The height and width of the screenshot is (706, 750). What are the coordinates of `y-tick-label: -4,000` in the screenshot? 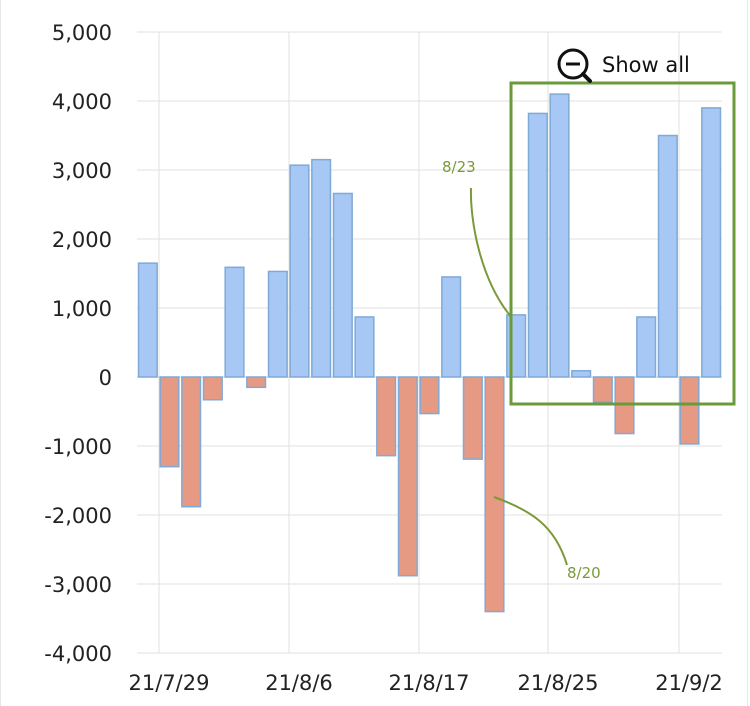 It's located at (78, 654).